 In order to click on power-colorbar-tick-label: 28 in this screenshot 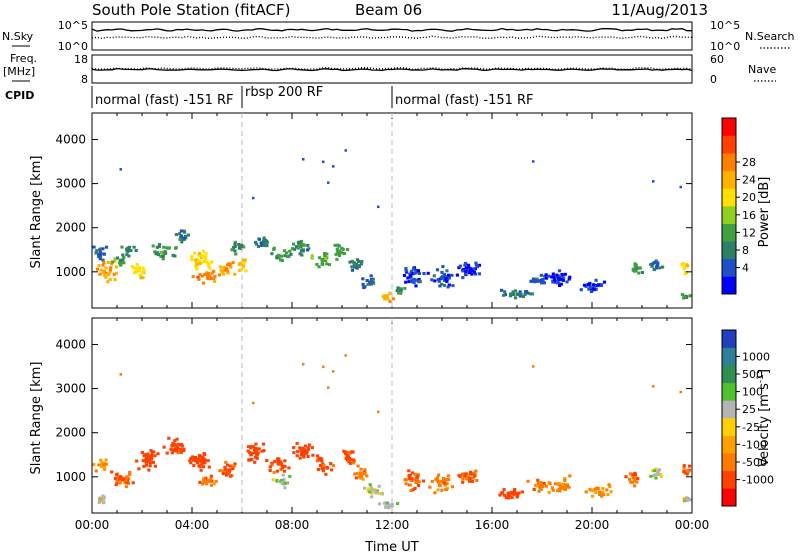, I will do `click(749, 162)`.